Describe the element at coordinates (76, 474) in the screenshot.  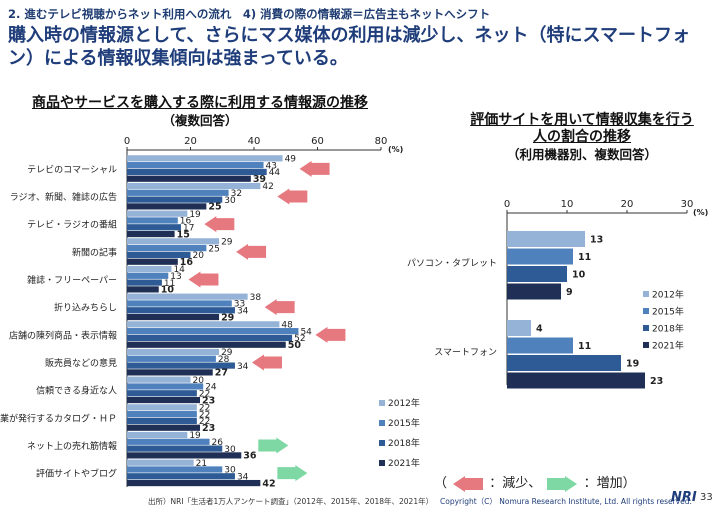
I see `left-category-label: 評価サイトやブログ` at that location.